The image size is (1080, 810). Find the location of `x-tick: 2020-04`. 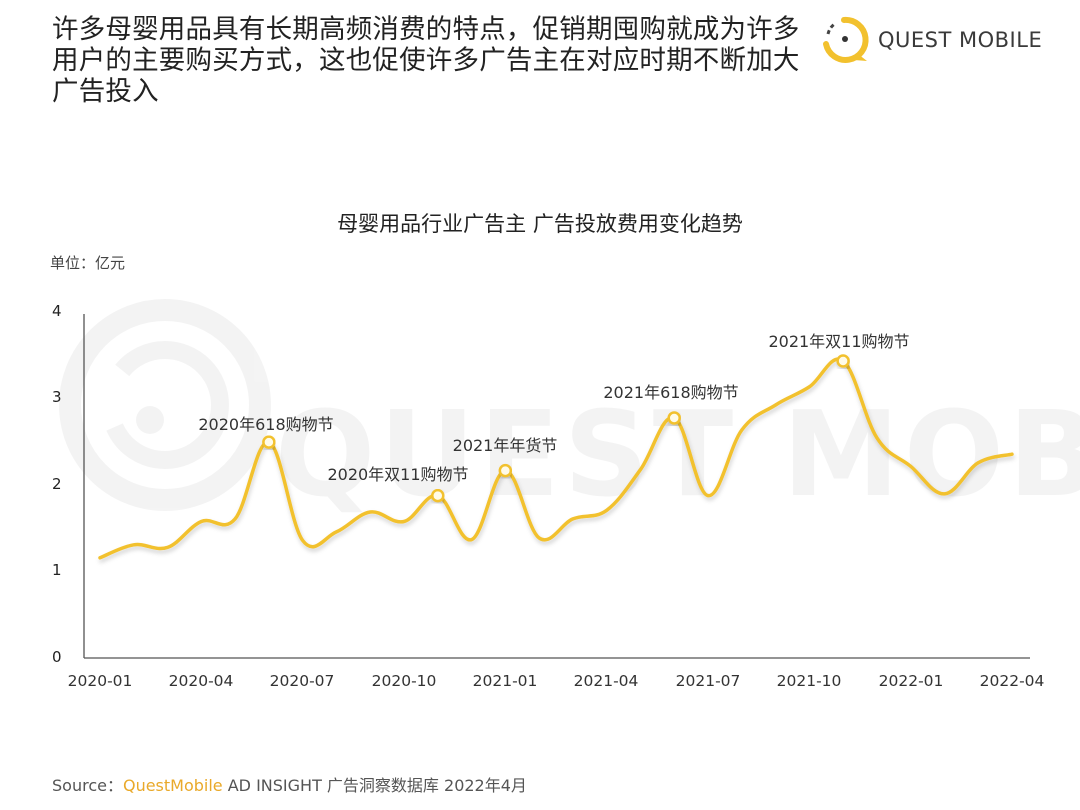

x-tick: 2020-04 is located at coordinates (201, 681).